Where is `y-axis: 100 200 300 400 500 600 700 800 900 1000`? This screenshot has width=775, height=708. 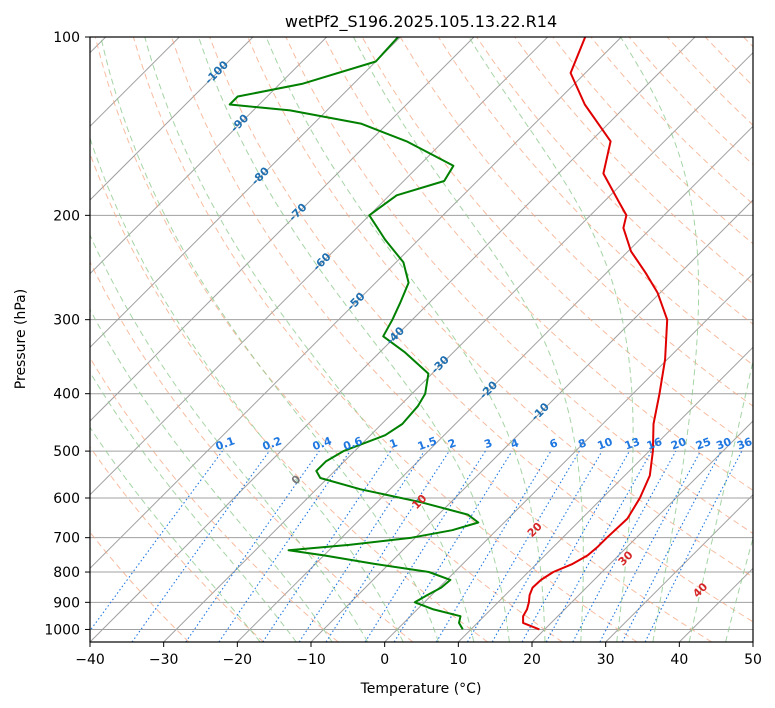
y-axis: 100 200 300 400 500 600 700 800 900 1000 is located at coordinates (67, 334).